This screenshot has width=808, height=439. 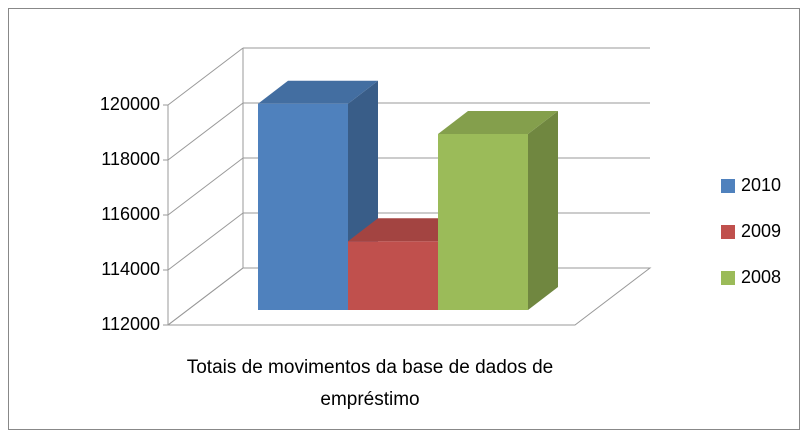 I want to click on y-tick-label: 114000, so click(x=130, y=269).